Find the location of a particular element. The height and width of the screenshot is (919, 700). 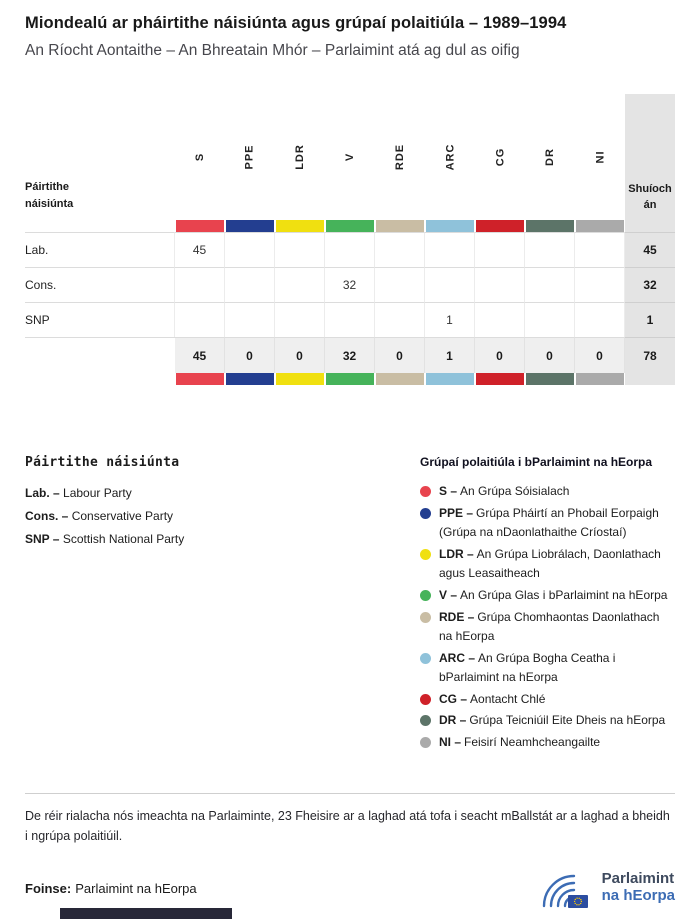

legend-party-item: SNP – Scottish National Party is located at coordinates (105, 539).